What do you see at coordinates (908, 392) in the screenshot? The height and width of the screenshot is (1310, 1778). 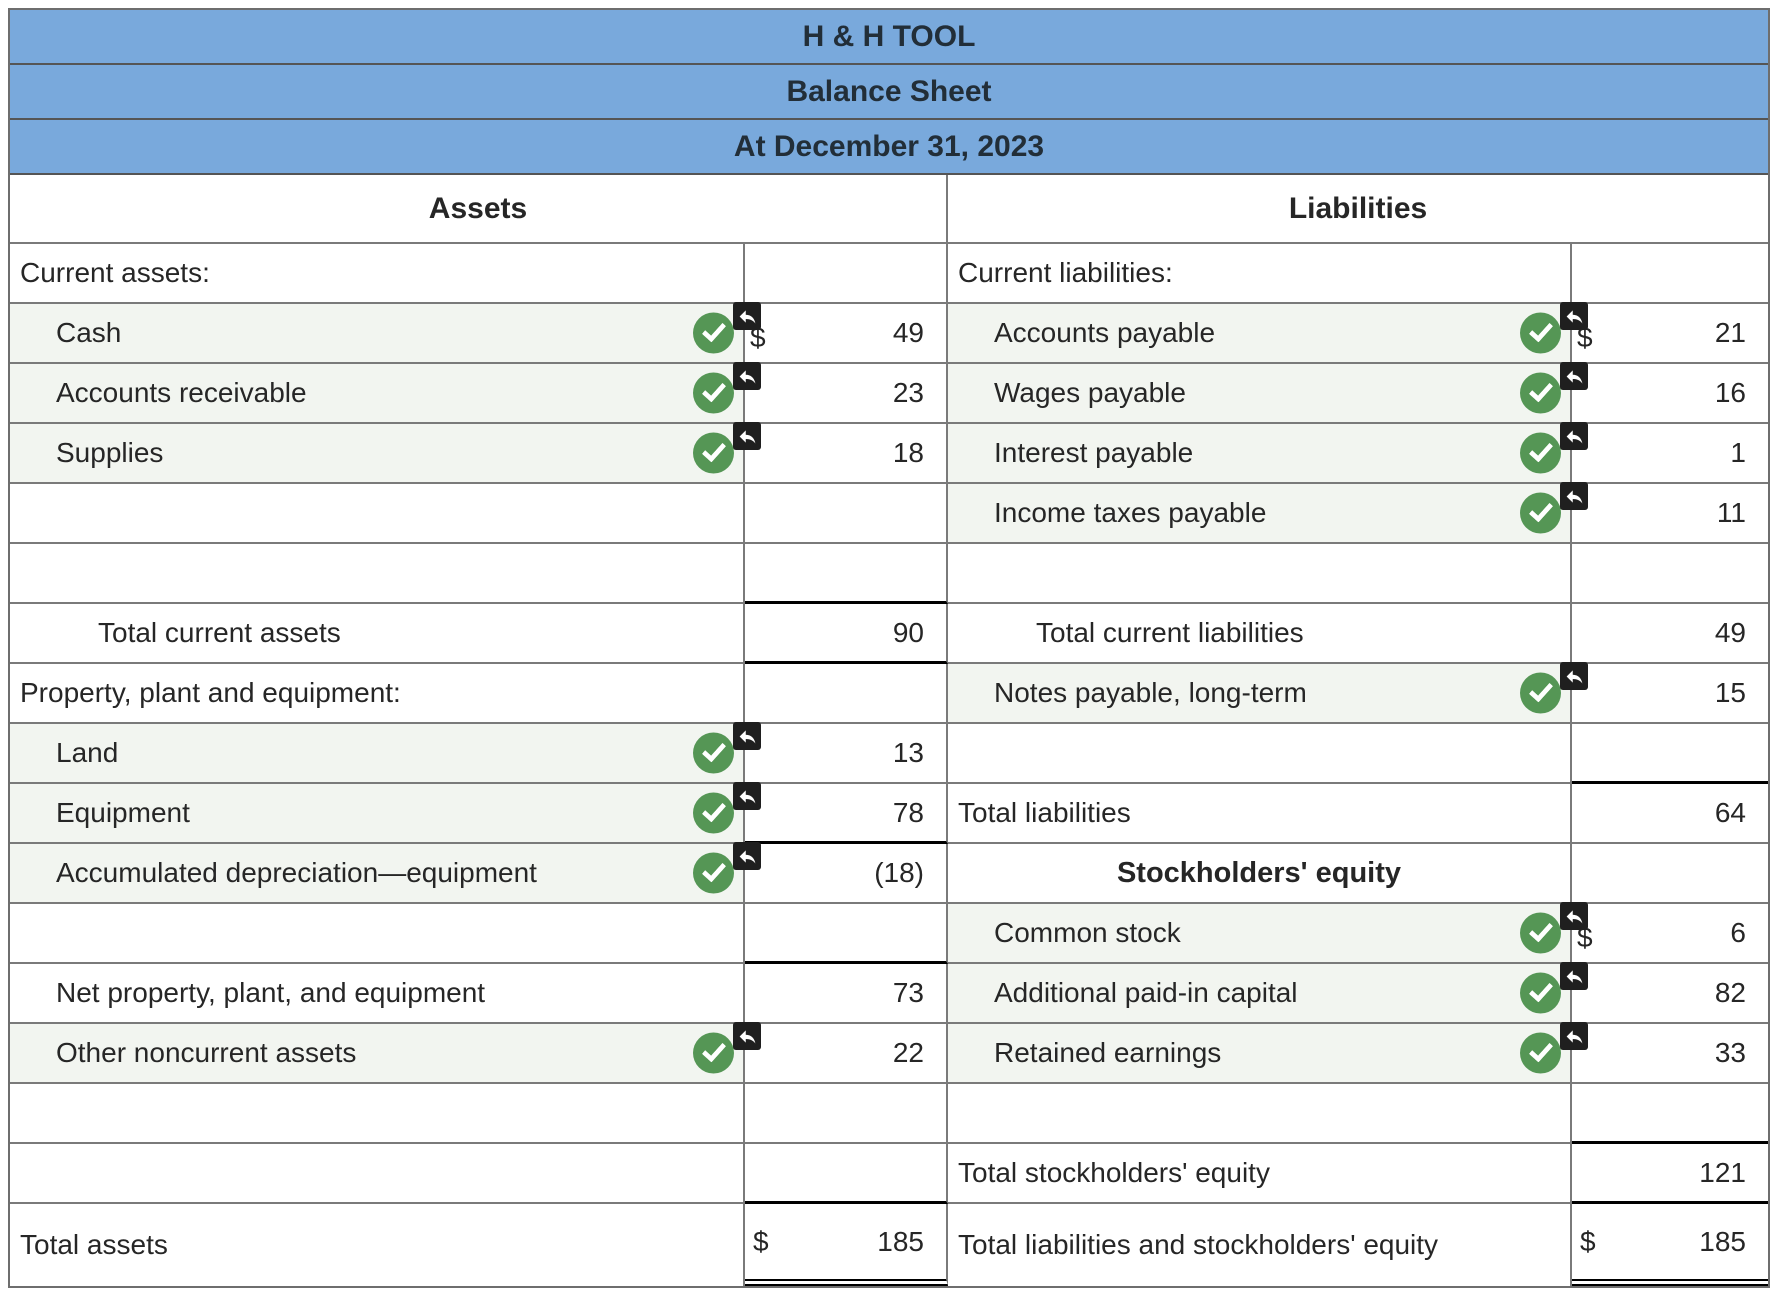 I see `accounts-receivable-value: 23` at bounding box center [908, 392].